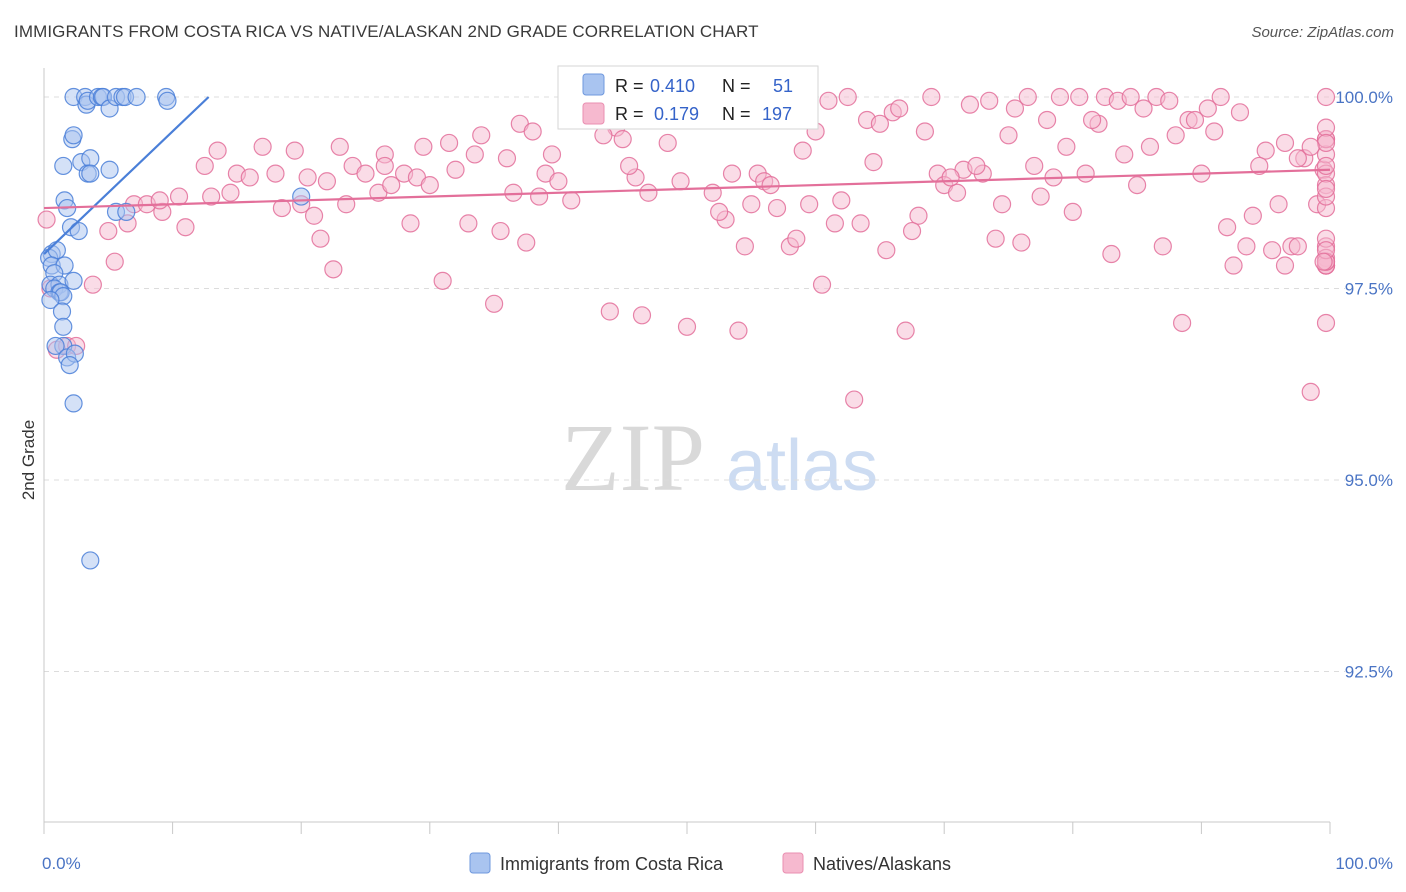  Describe the element at coordinates (777, 114) in the screenshot. I see `legend-n-value-2: 197` at that location.